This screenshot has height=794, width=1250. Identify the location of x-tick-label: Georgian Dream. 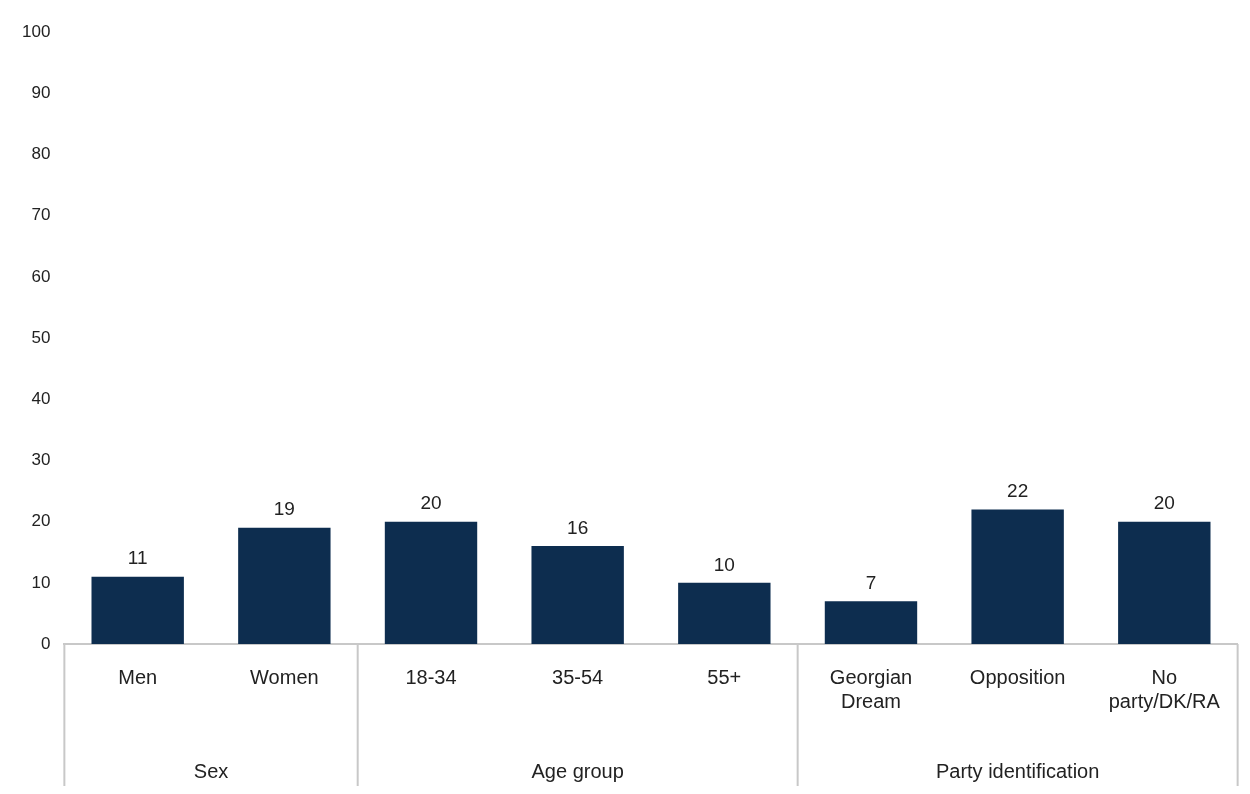
(871, 688).